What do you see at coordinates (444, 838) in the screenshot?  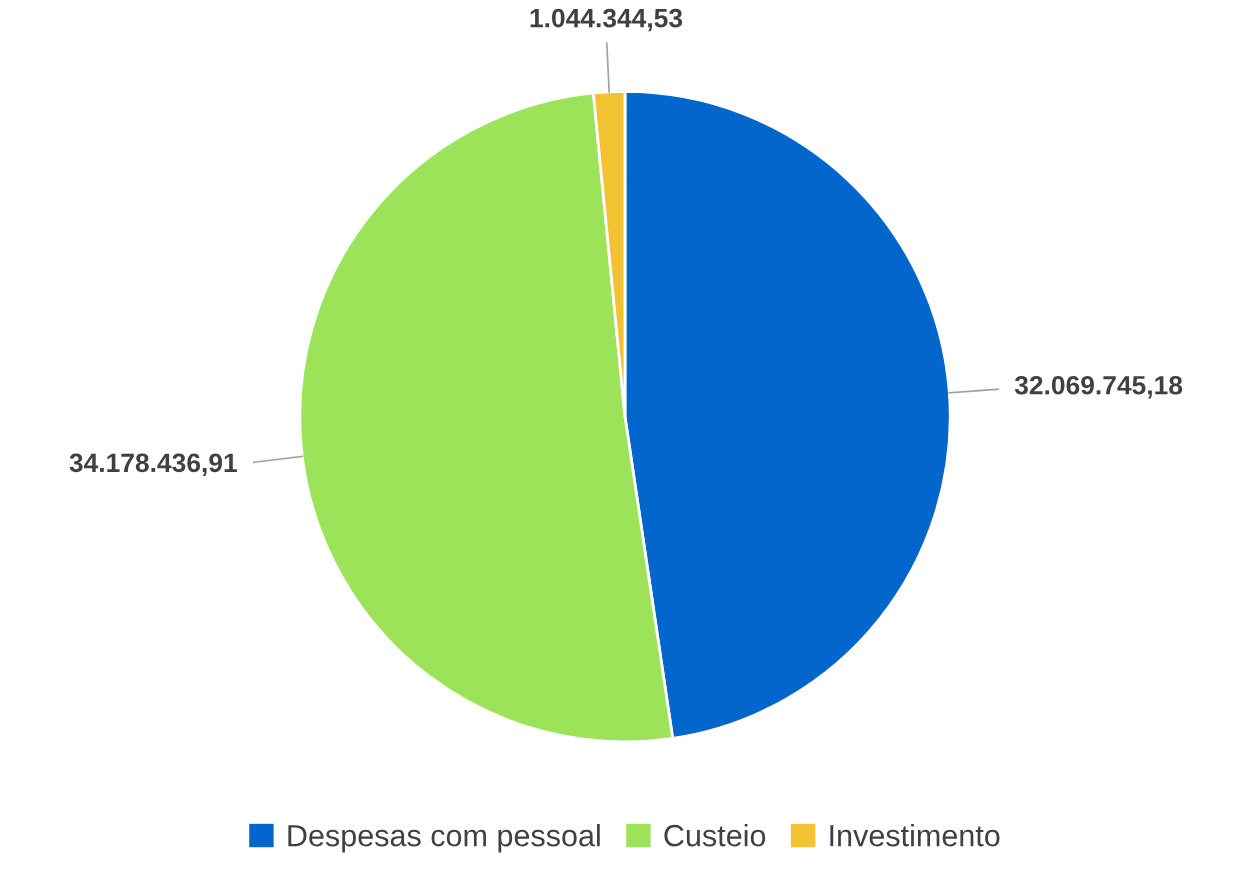 I see `legend-label: Despesas com pessoal` at bounding box center [444, 838].